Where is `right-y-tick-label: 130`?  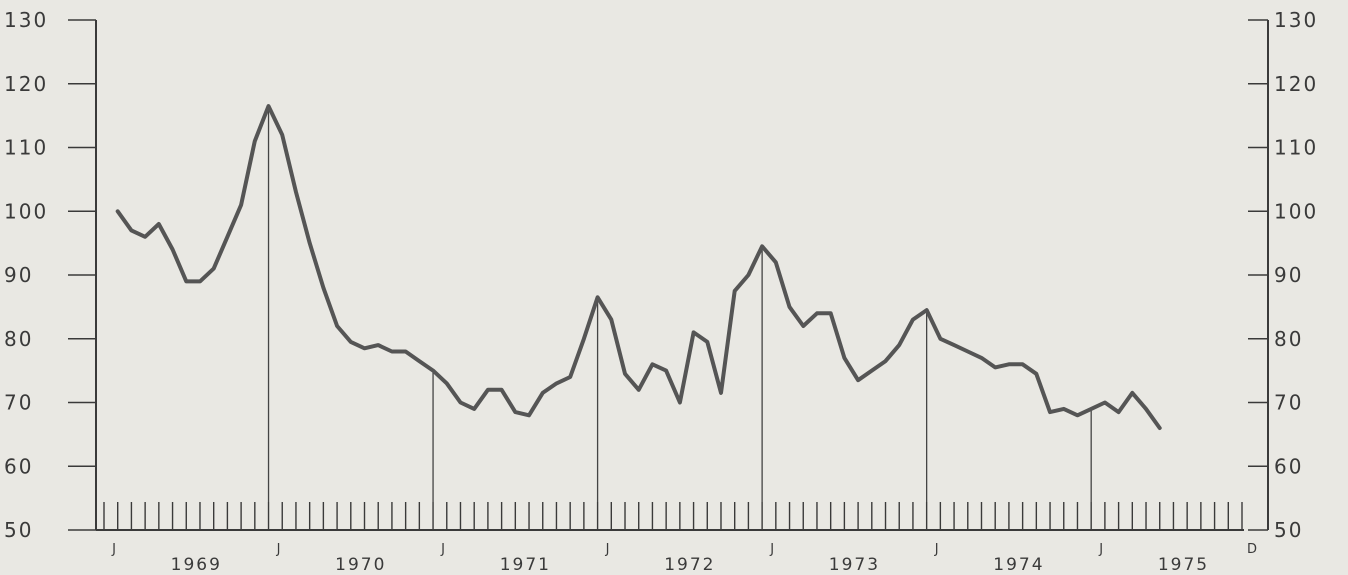
right-y-tick-label: 130 is located at coordinates (1296, 20).